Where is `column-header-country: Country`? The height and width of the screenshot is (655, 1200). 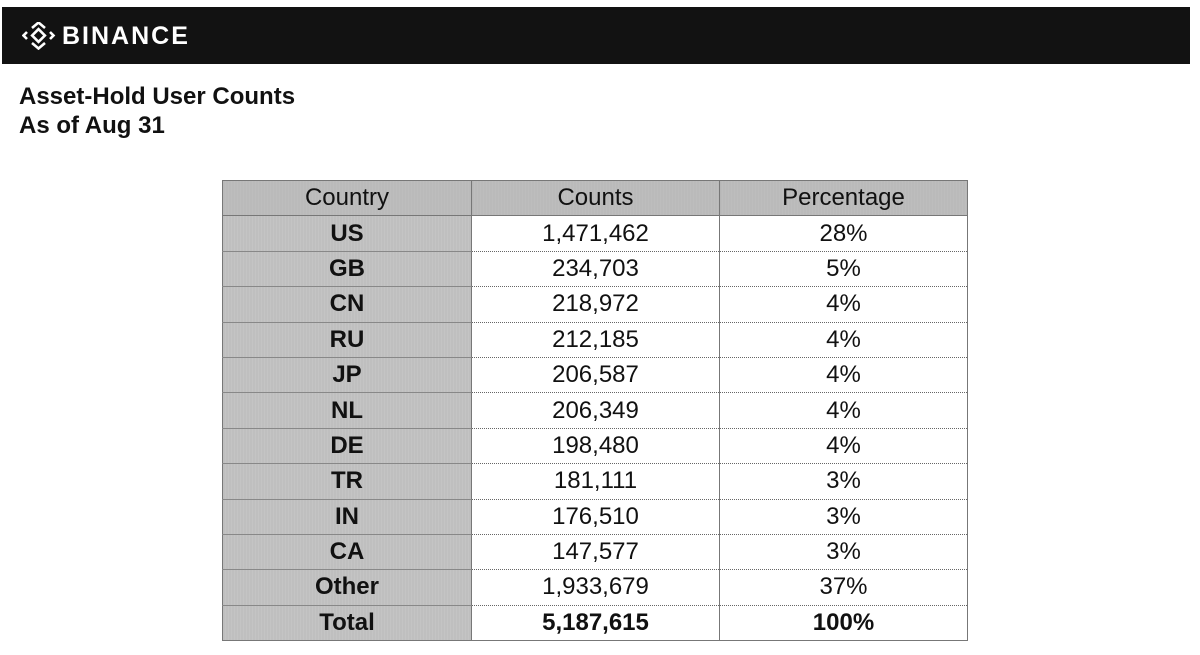 column-header-country: Country is located at coordinates (347, 198).